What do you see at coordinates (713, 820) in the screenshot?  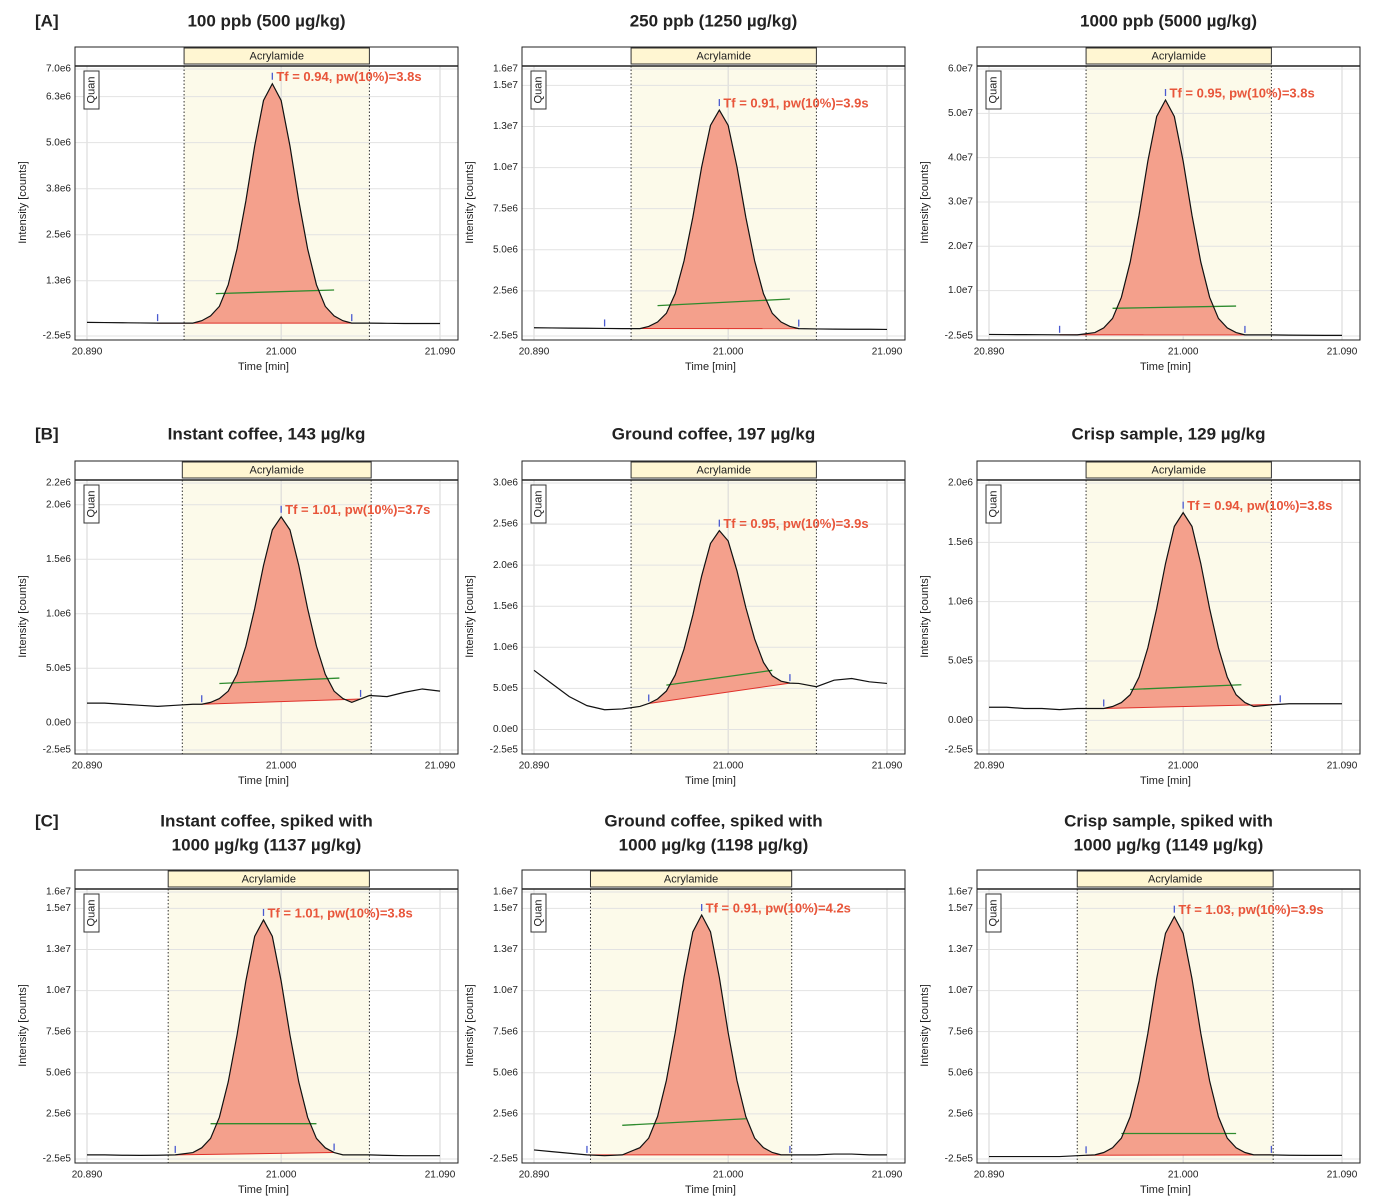 I see `chart-title: Ground coffee, spiked with` at bounding box center [713, 820].